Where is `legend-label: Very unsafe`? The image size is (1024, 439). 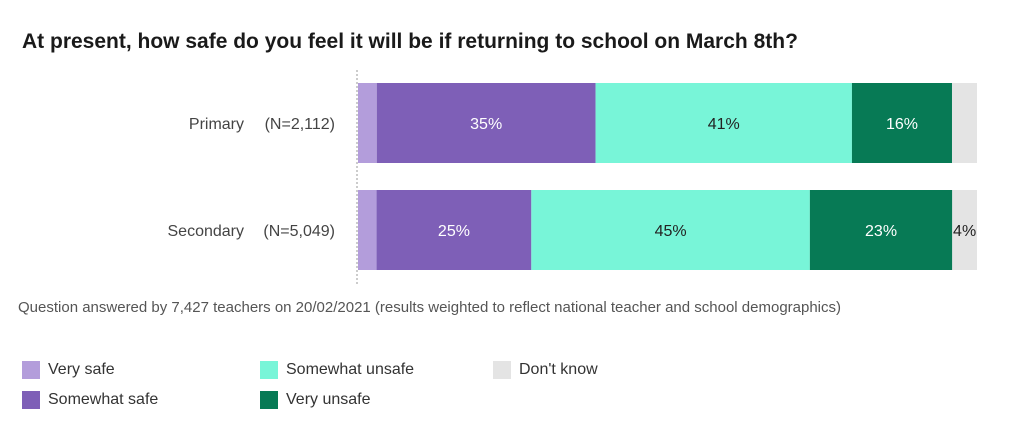
legend-label: Very unsafe is located at coordinates (328, 399).